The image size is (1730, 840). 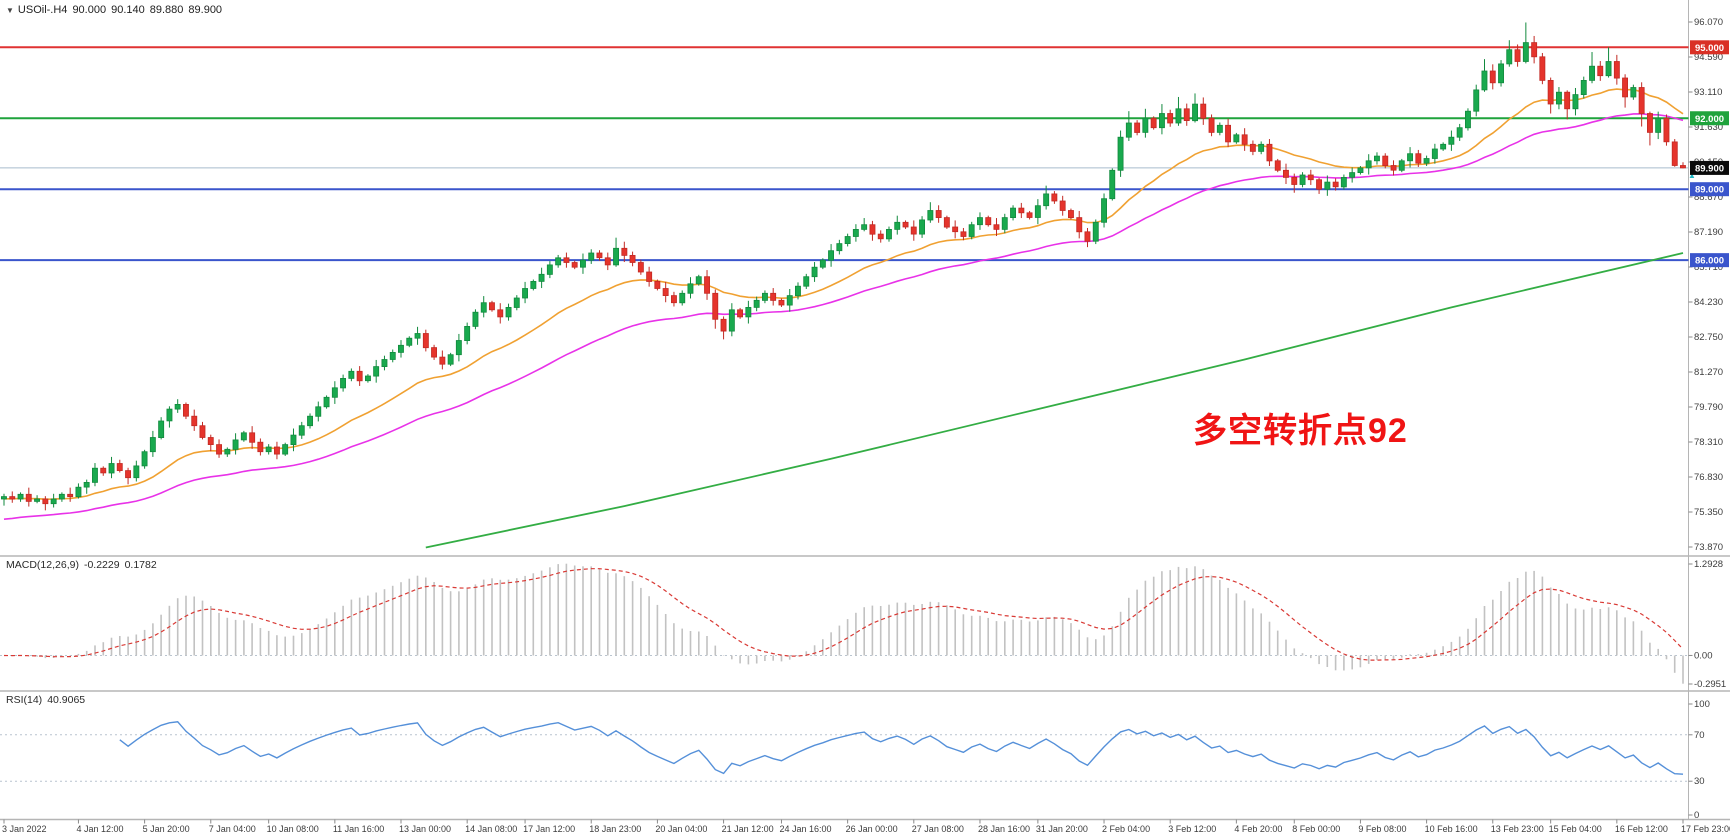 What do you see at coordinates (1709, 190) in the screenshot?
I see `svg-text: 89.000` at bounding box center [1709, 190].